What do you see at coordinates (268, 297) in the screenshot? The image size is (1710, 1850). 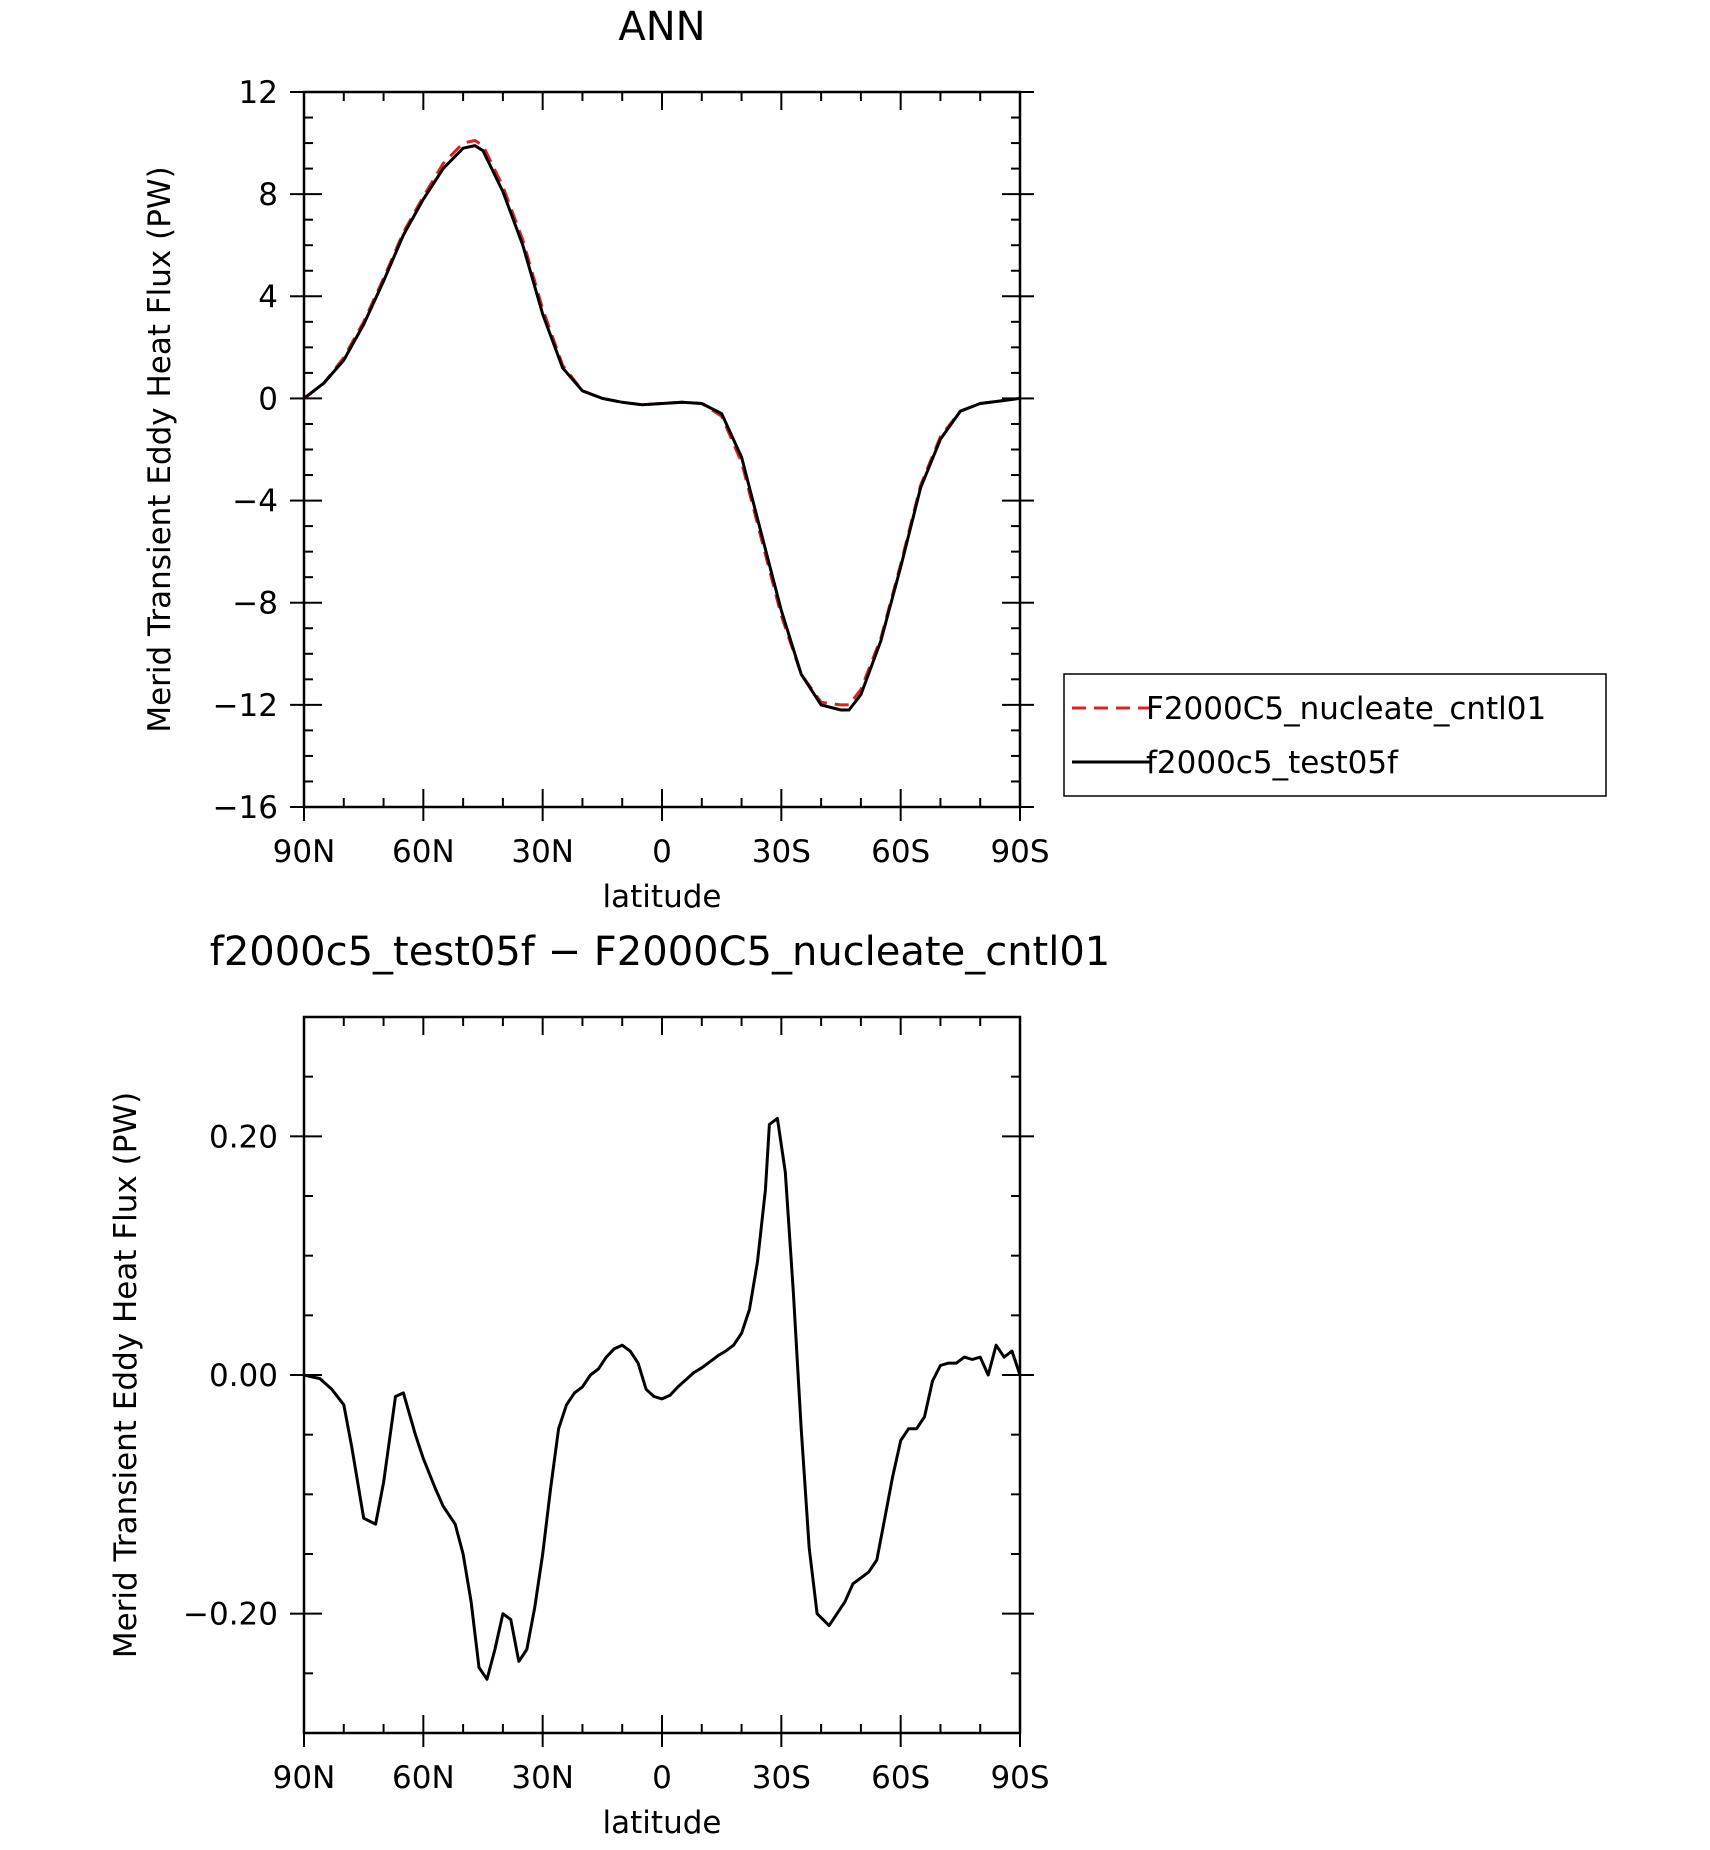 I see `y-tick-label: 4` at bounding box center [268, 297].